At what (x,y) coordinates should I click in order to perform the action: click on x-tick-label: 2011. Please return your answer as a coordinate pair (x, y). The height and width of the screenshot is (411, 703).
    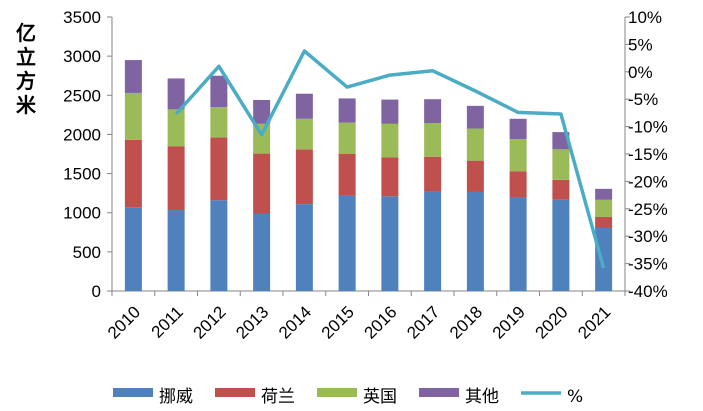
    Looking at the image, I should click on (167, 321).